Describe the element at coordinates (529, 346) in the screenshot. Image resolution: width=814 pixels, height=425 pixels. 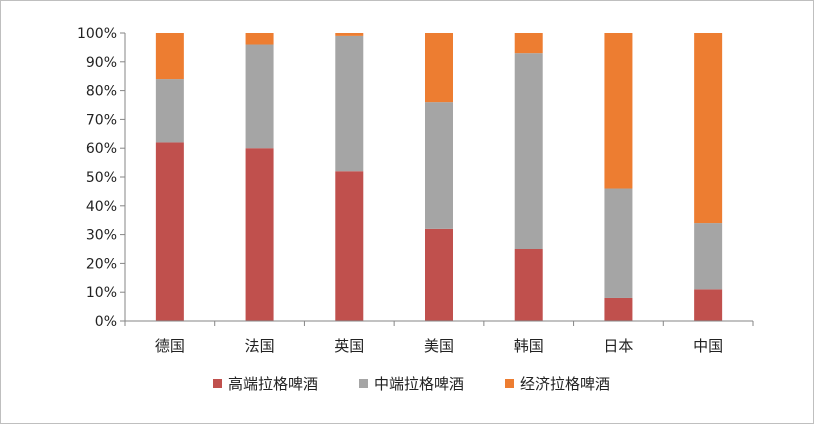
I see `x-category-label: 韩国` at that location.